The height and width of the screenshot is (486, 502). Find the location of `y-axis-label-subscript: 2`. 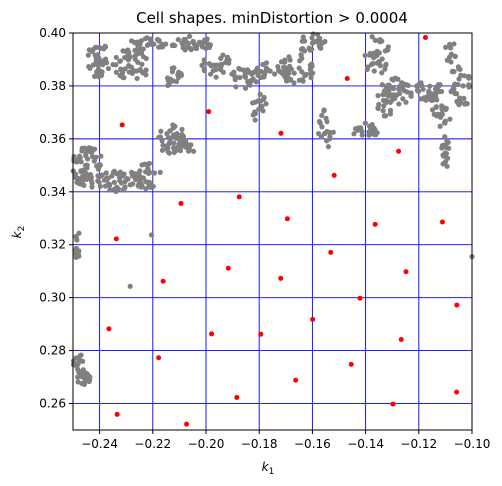

y-axis-label-subscript: 2 is located at coordinates (22, 229).